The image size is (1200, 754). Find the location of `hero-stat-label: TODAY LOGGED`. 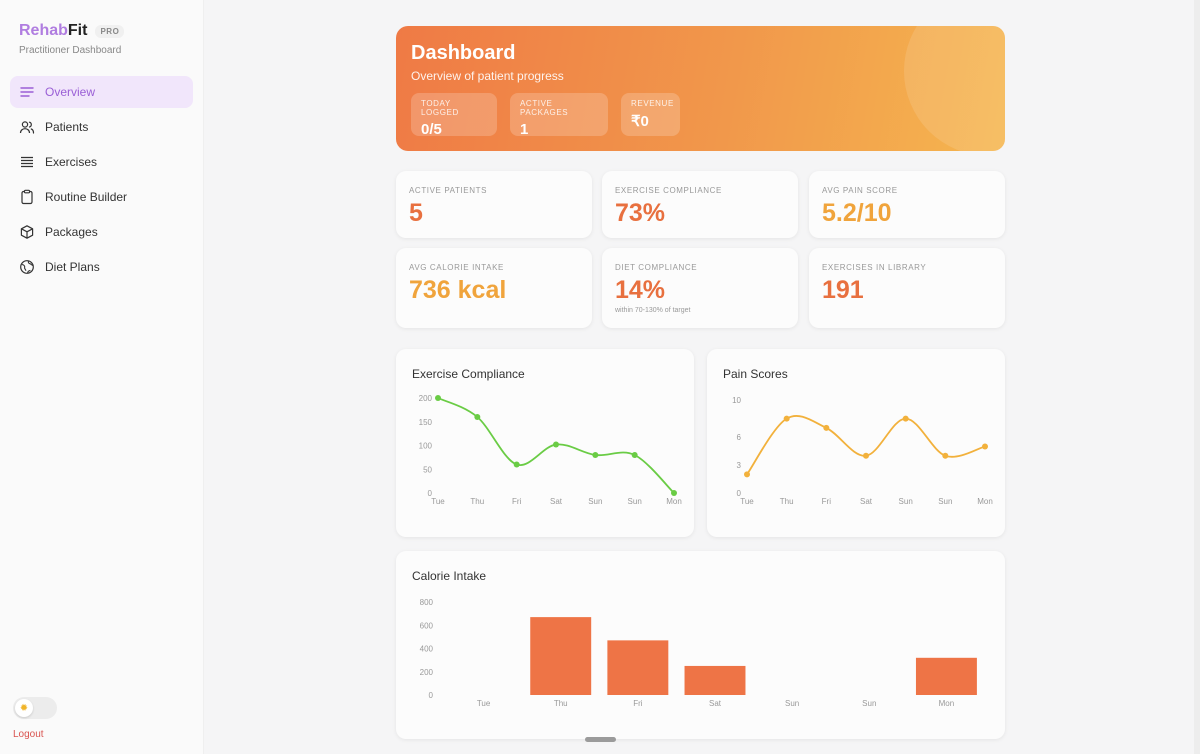

hero-stat-label: TODAY LOGGED is located at coordinates (440, 108).